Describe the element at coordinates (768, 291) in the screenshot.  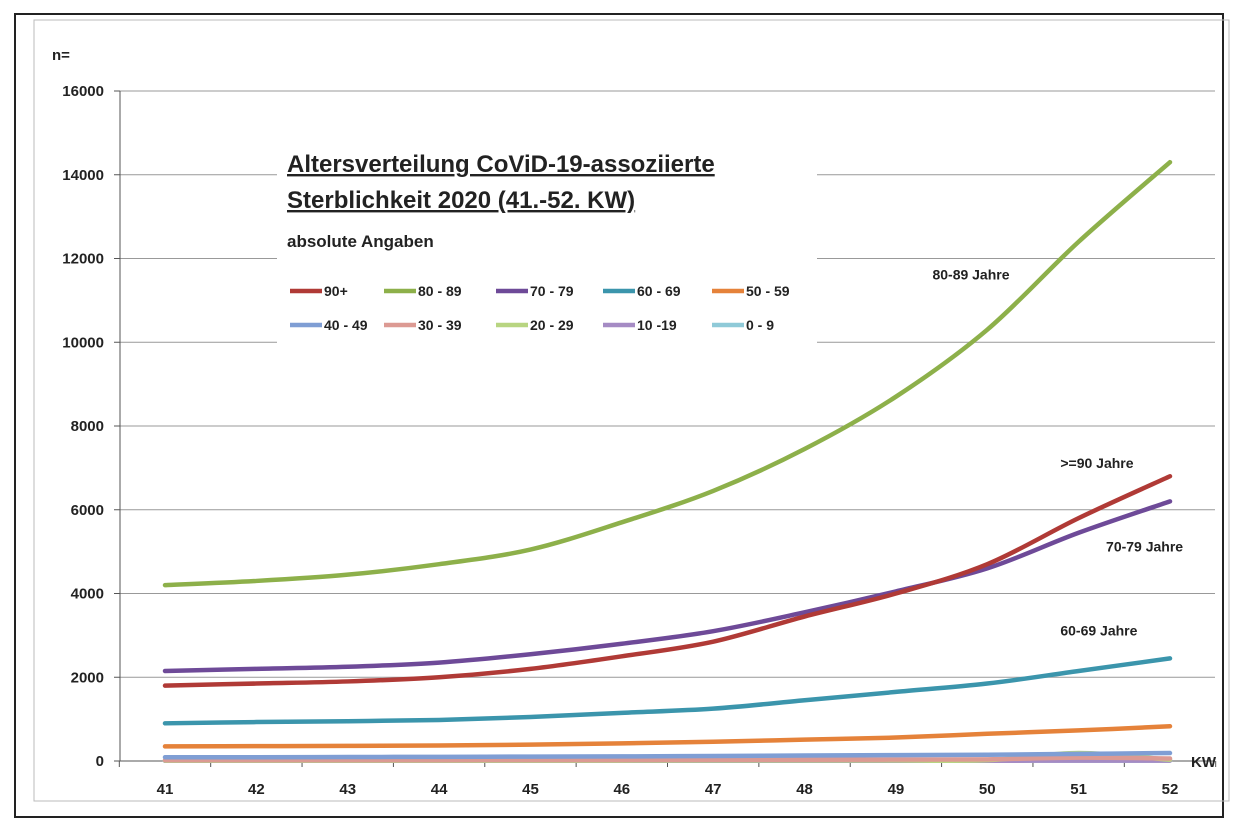
I see `legend-label: 50 - 59` at that location.